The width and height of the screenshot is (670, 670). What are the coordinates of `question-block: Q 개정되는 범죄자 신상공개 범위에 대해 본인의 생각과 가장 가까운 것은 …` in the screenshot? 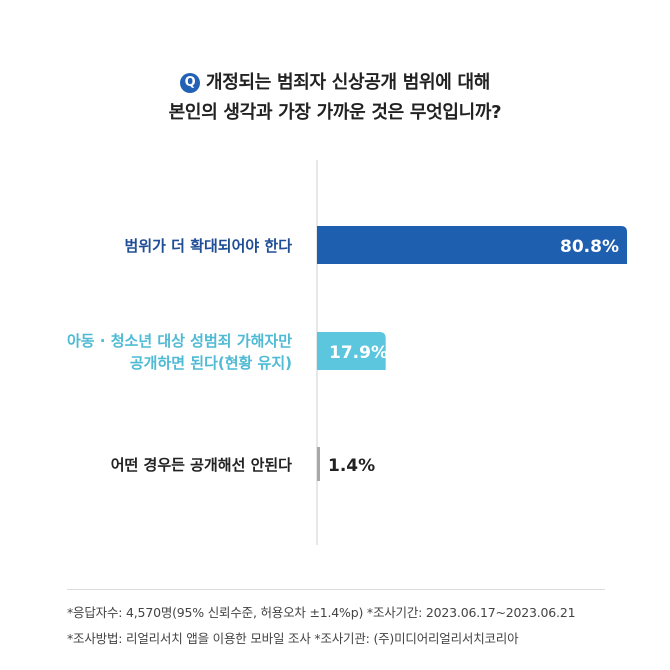 It's located at (335, 98).